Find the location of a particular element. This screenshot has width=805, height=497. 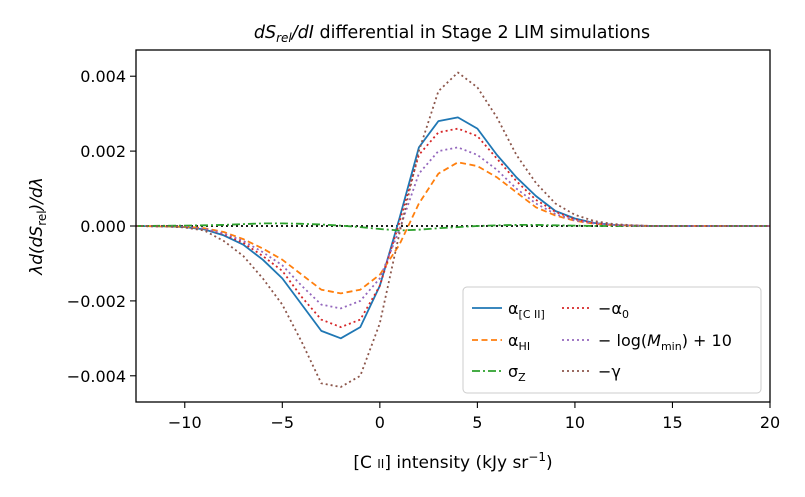

legend-label-6: −γ is located at coordinates (609, 371).